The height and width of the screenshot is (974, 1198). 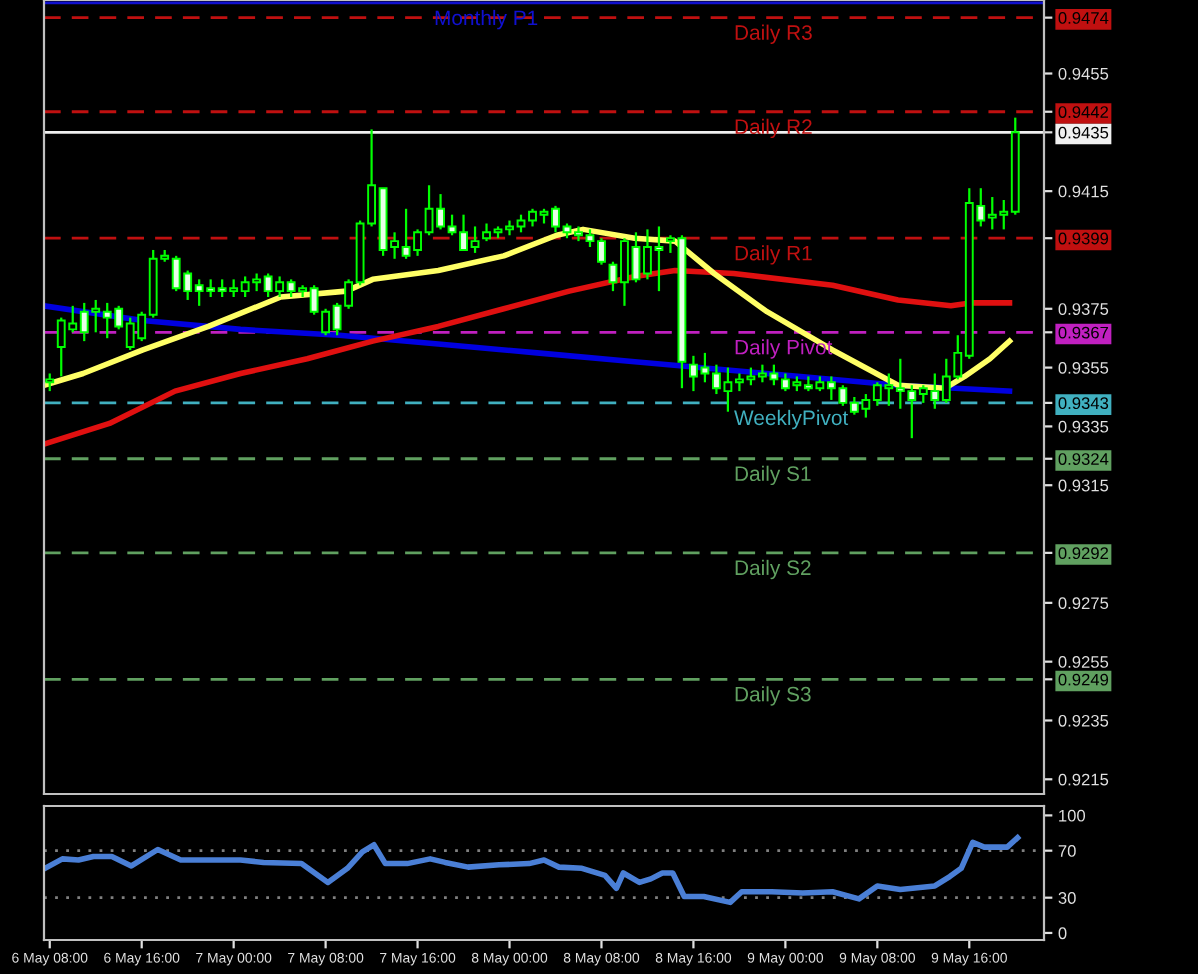 What do you see at coordinates (773, 255) in the screenshot?
I see `ref-line-label: Daily R1` at bounding box center [773, 255].